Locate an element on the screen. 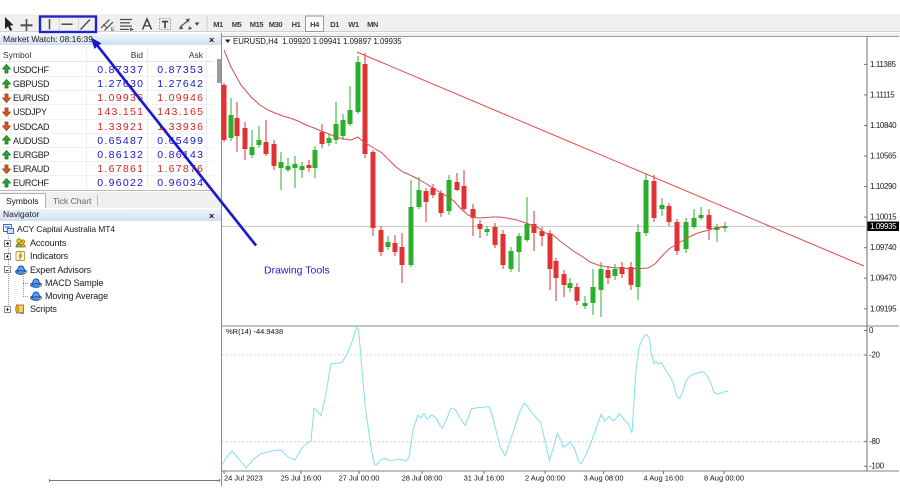  svg-text: 1.10015 is located at coordinates (883, 217).